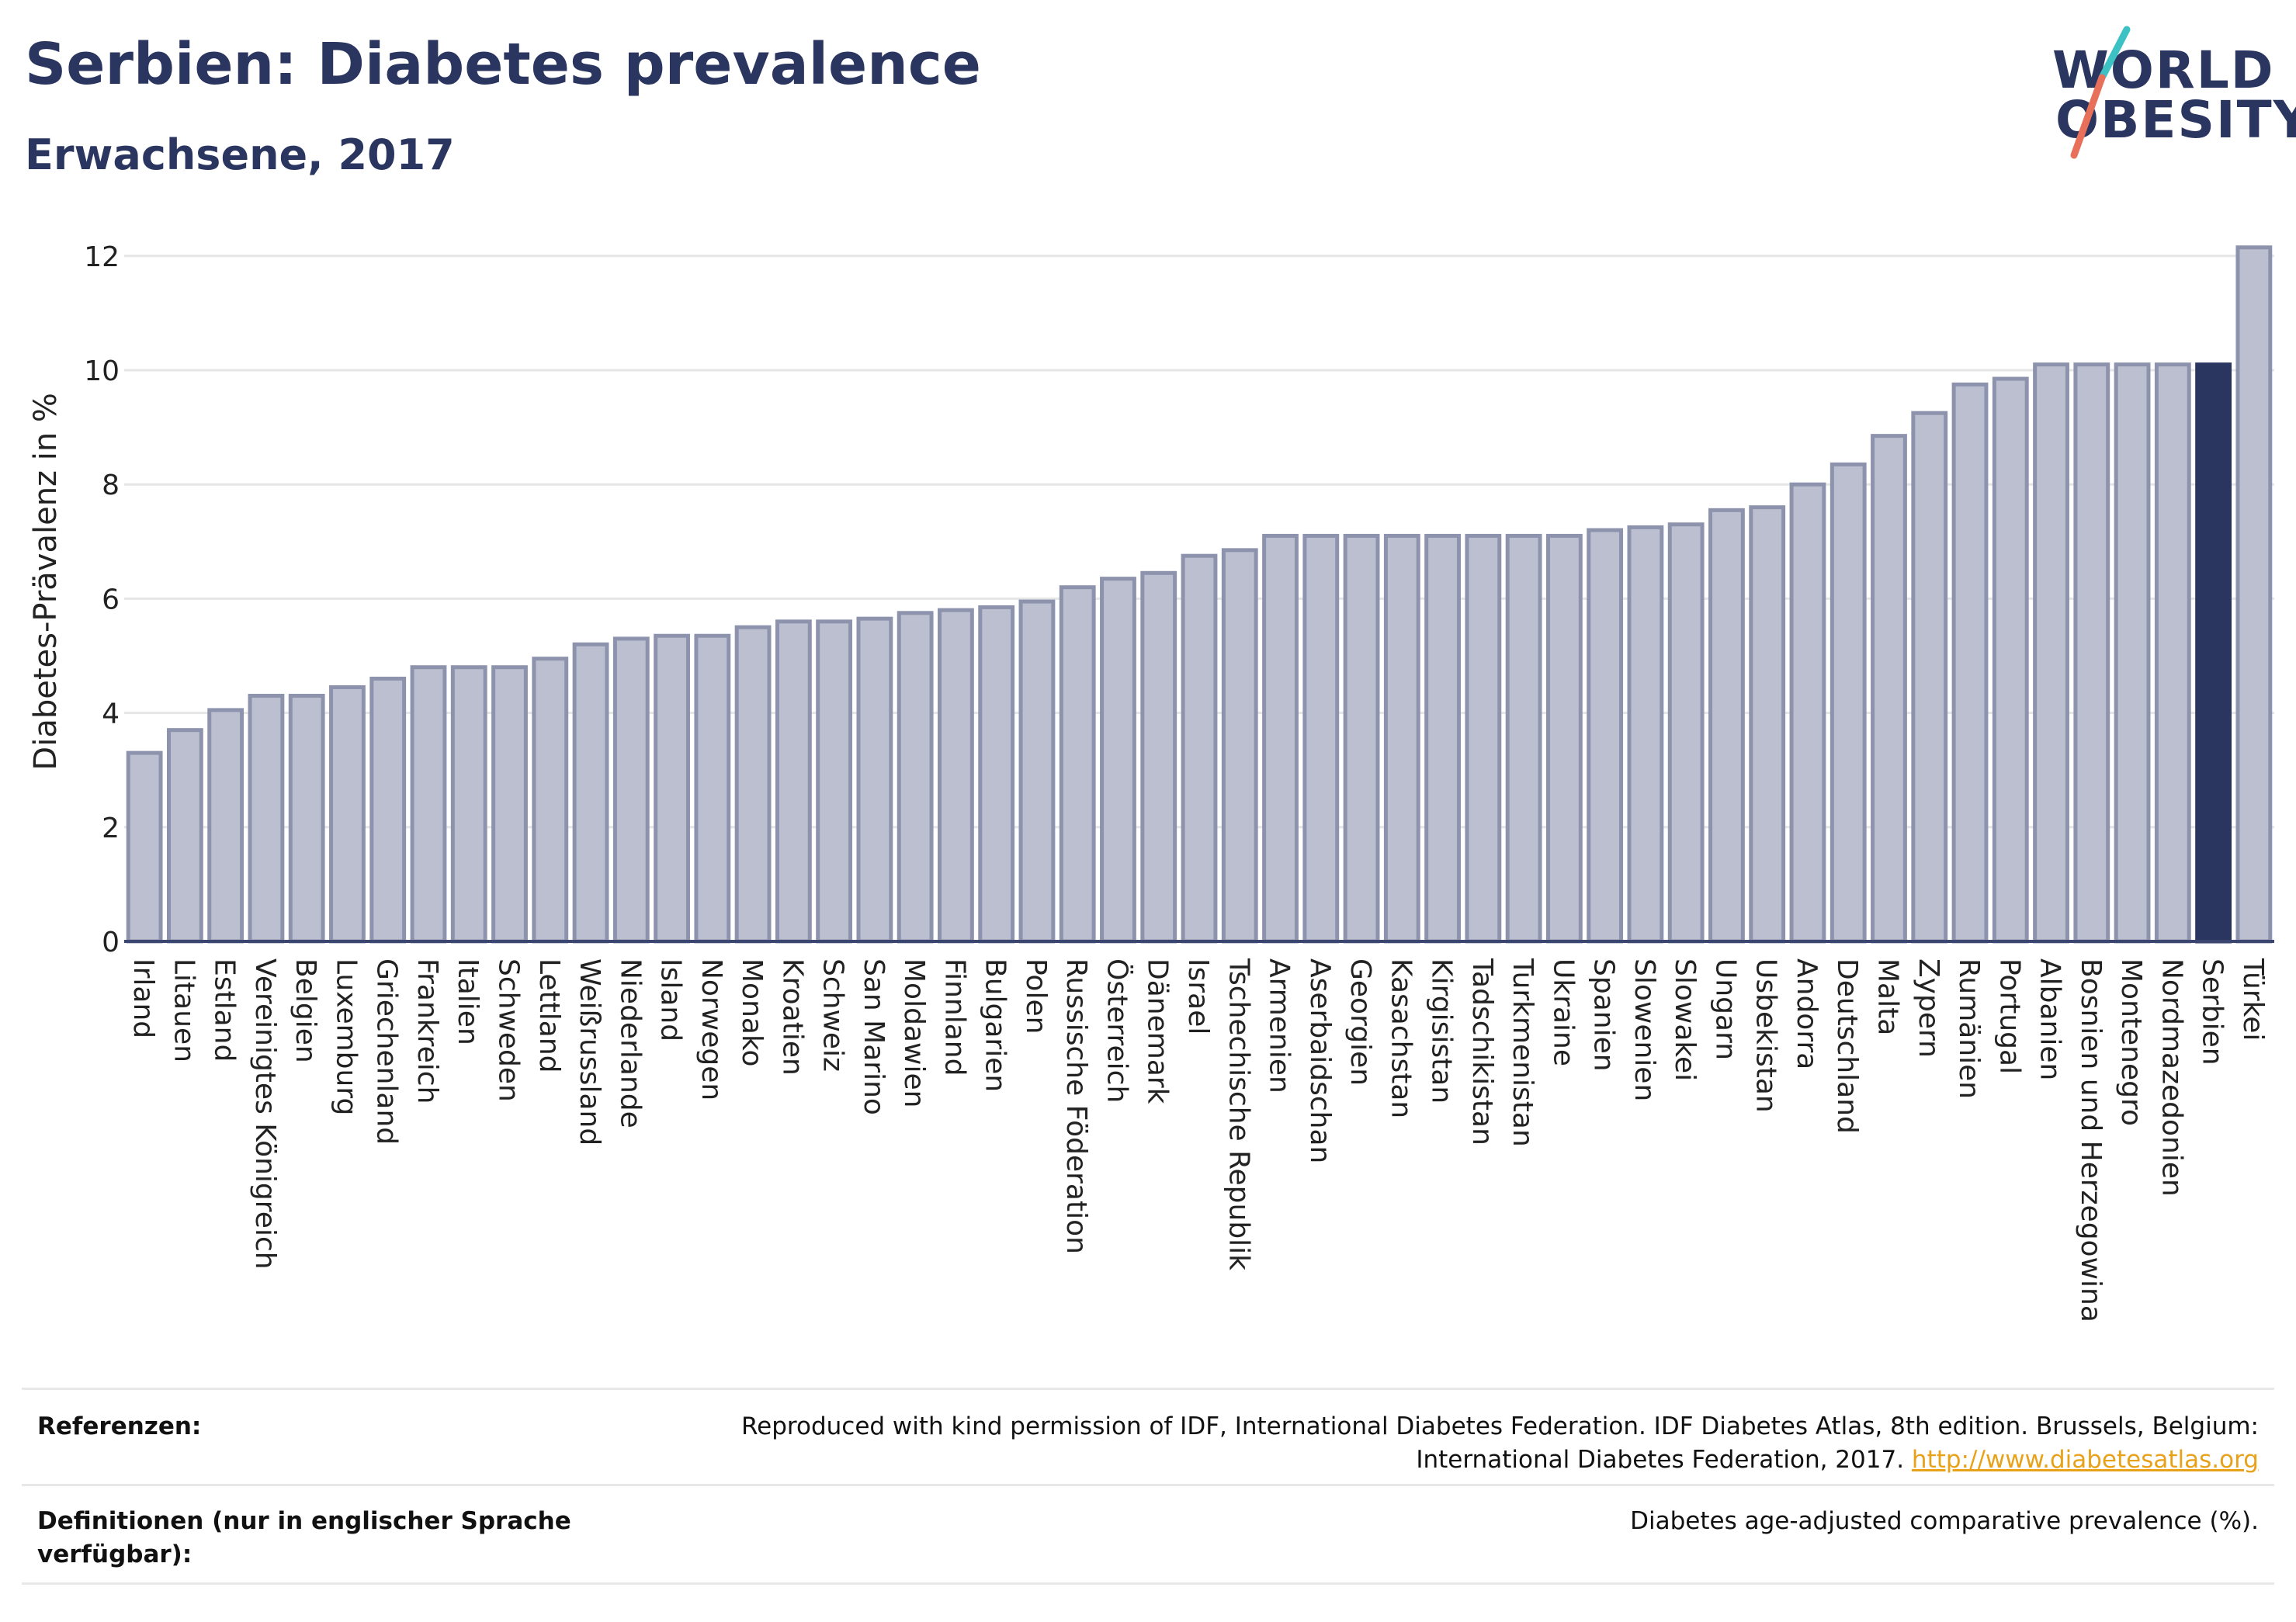 The height and width of the screenshot is (1622, 2296). I want to click on x-tick-label: Niederlande, so click(630, 1043).